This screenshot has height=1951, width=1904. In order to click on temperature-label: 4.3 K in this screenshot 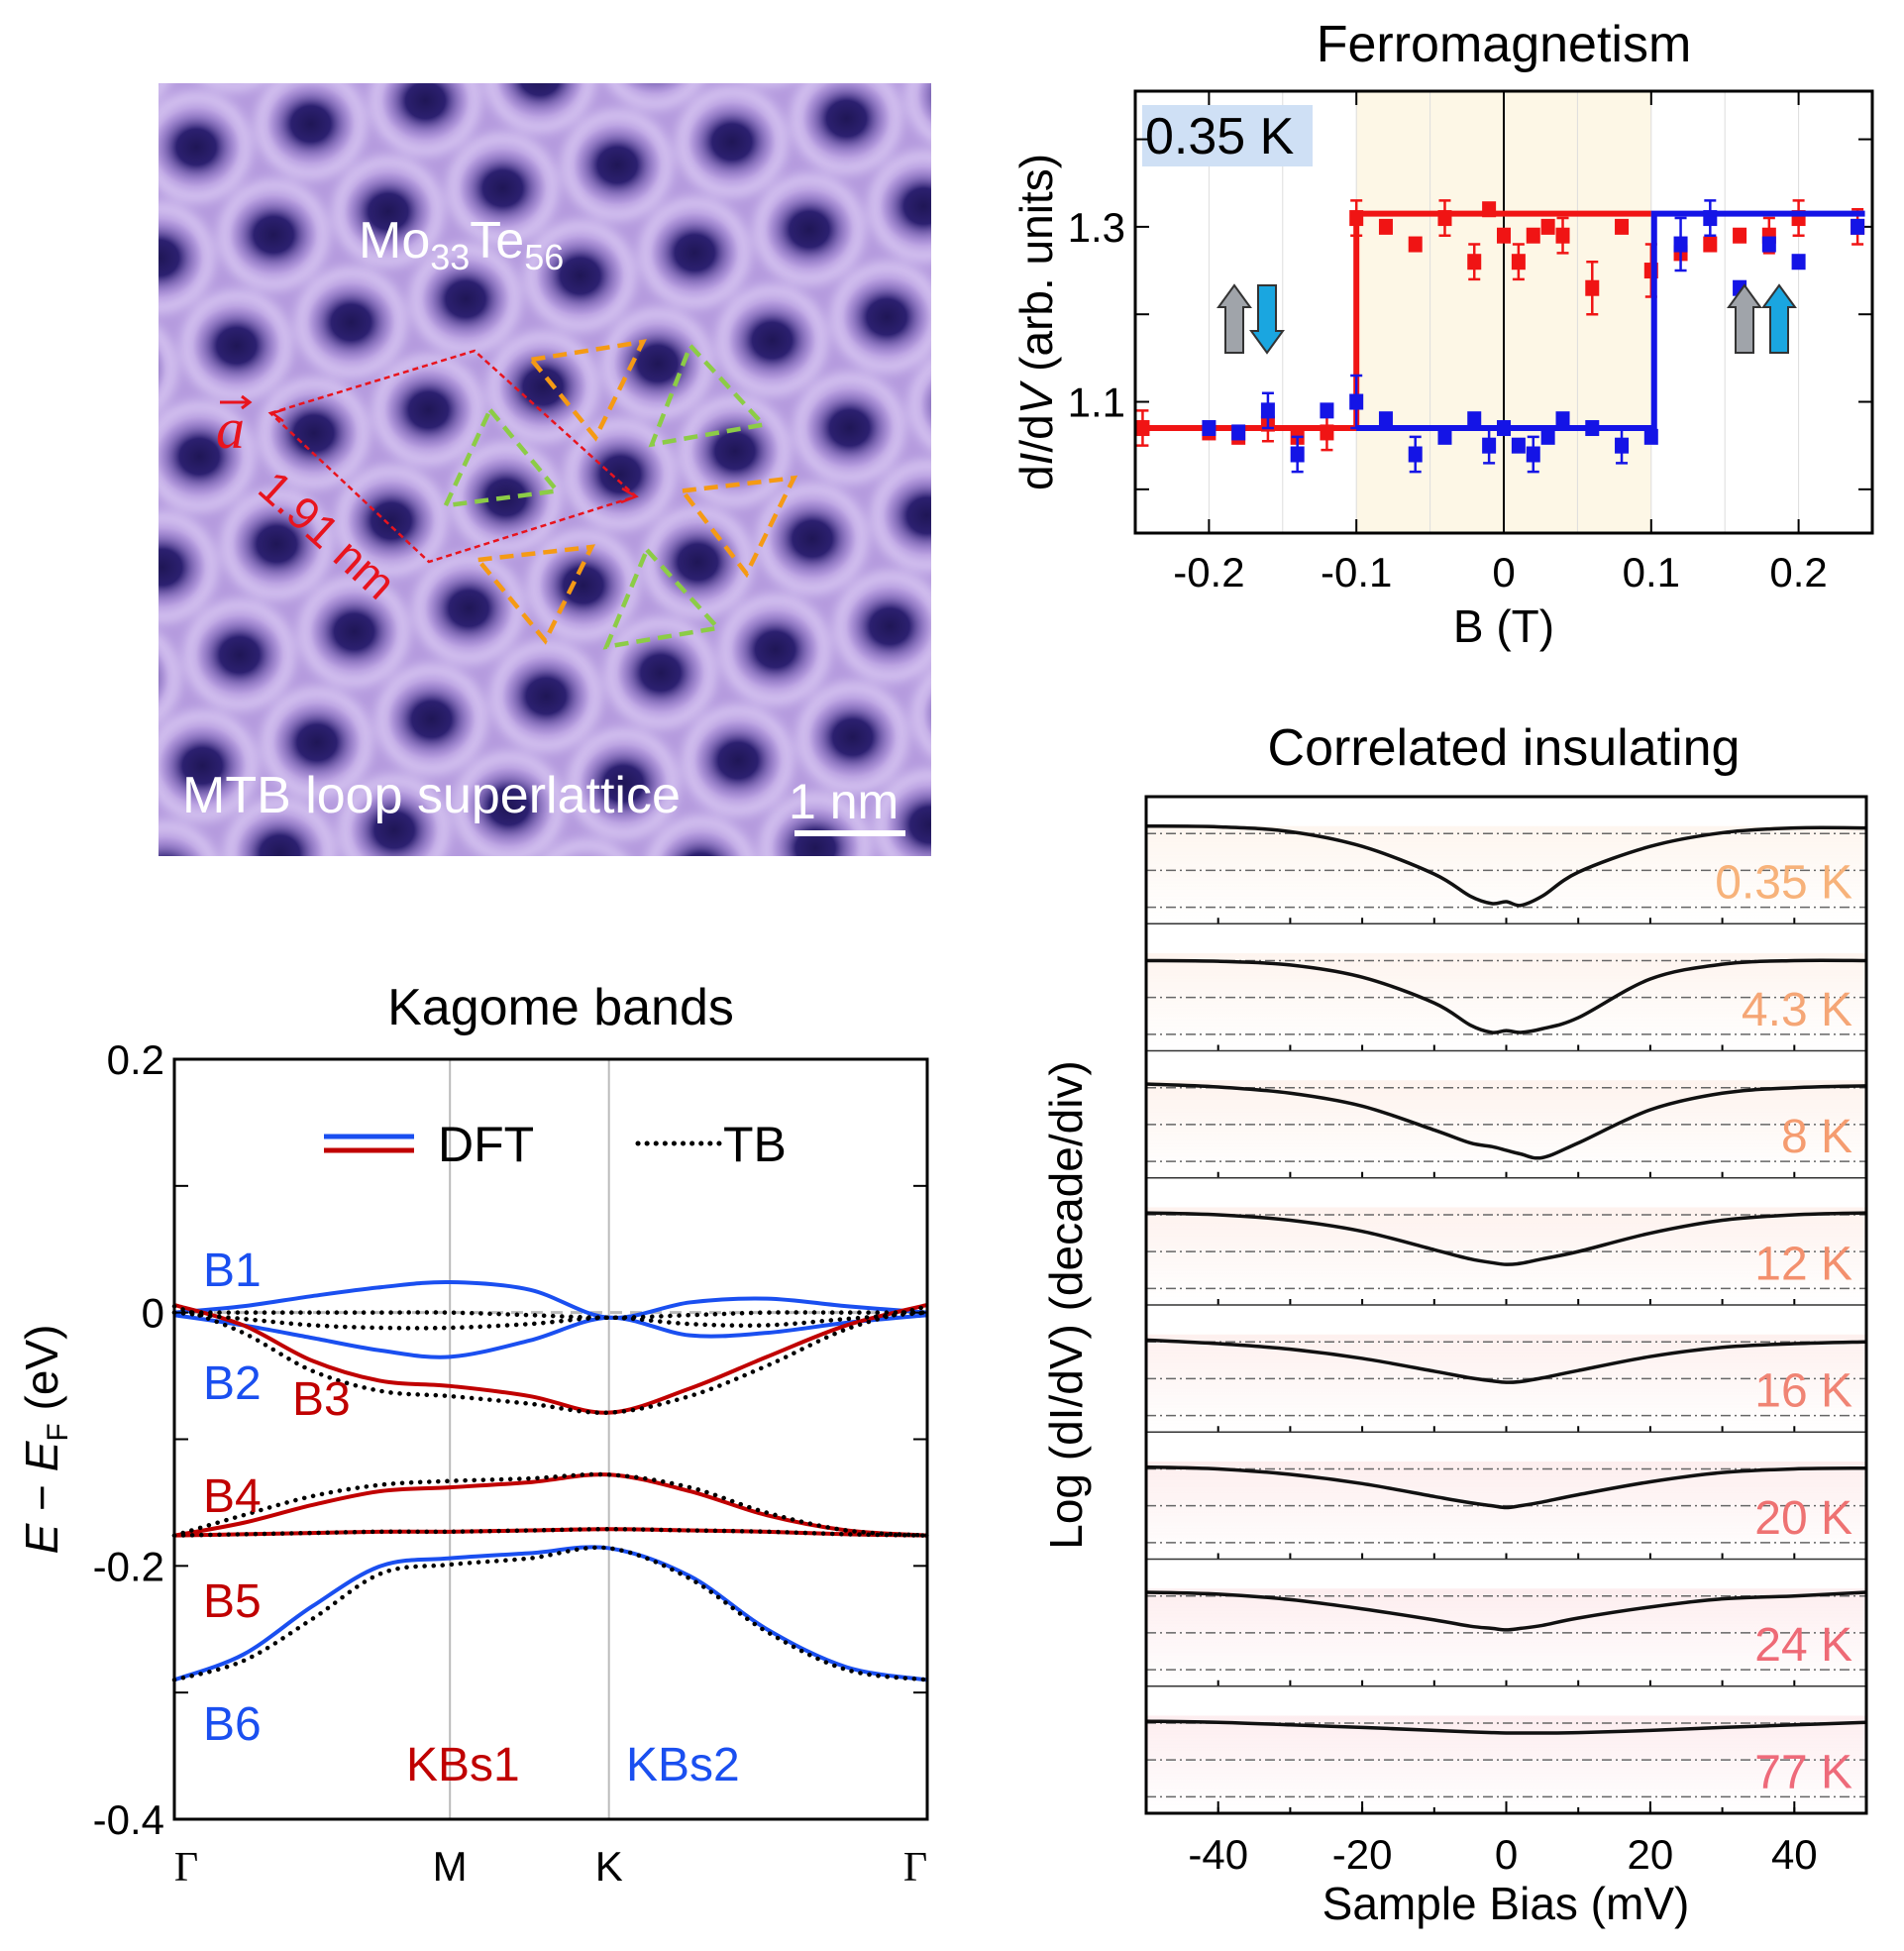, I will do `click(1797, 1010)`.